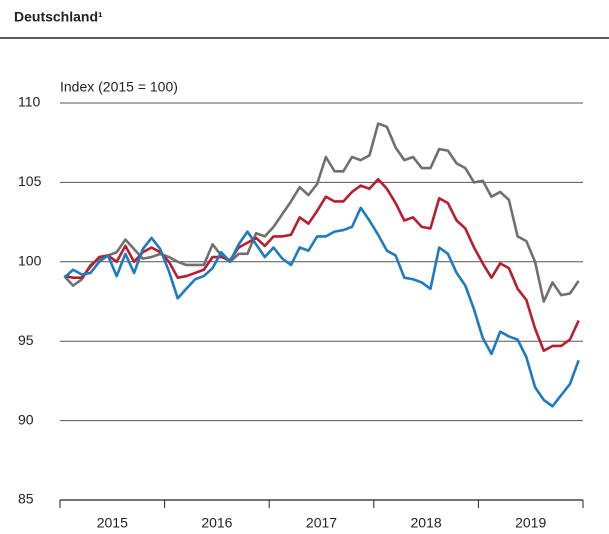 The height and width of the screenshot is (534, 609). Describe the element at coordinates (29, 102) in the screenshot. I see `y-tick-label: 110` at that location.